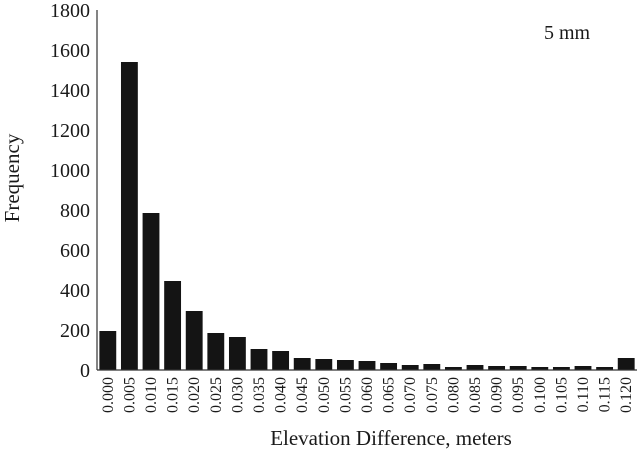 This screenshot has width=640, height=454. Describe the element at coordinates (567, 33) in the screenshot. I see `chart-annotation: 5 mm` at that location.